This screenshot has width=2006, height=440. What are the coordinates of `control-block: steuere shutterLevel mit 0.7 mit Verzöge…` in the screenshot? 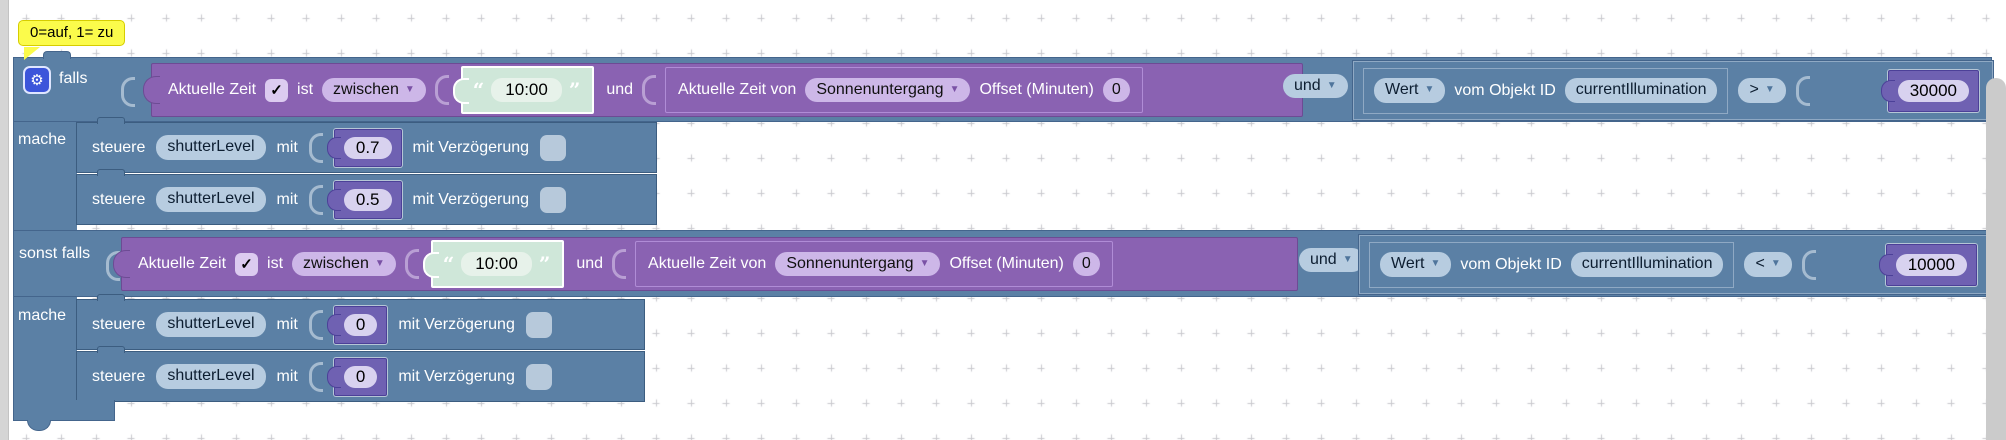 It's located at (366, 145).